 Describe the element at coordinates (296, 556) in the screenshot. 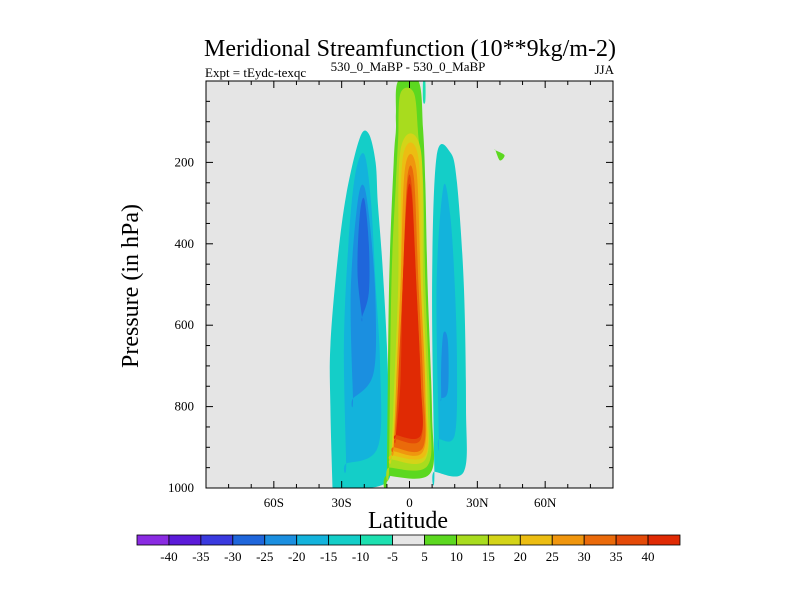

I see `colorbar-label: -20` at that location.